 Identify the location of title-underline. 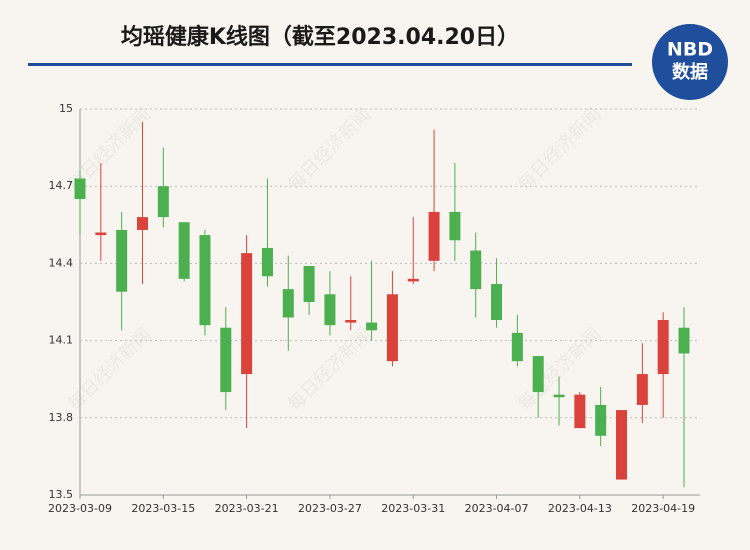
(330, 64).